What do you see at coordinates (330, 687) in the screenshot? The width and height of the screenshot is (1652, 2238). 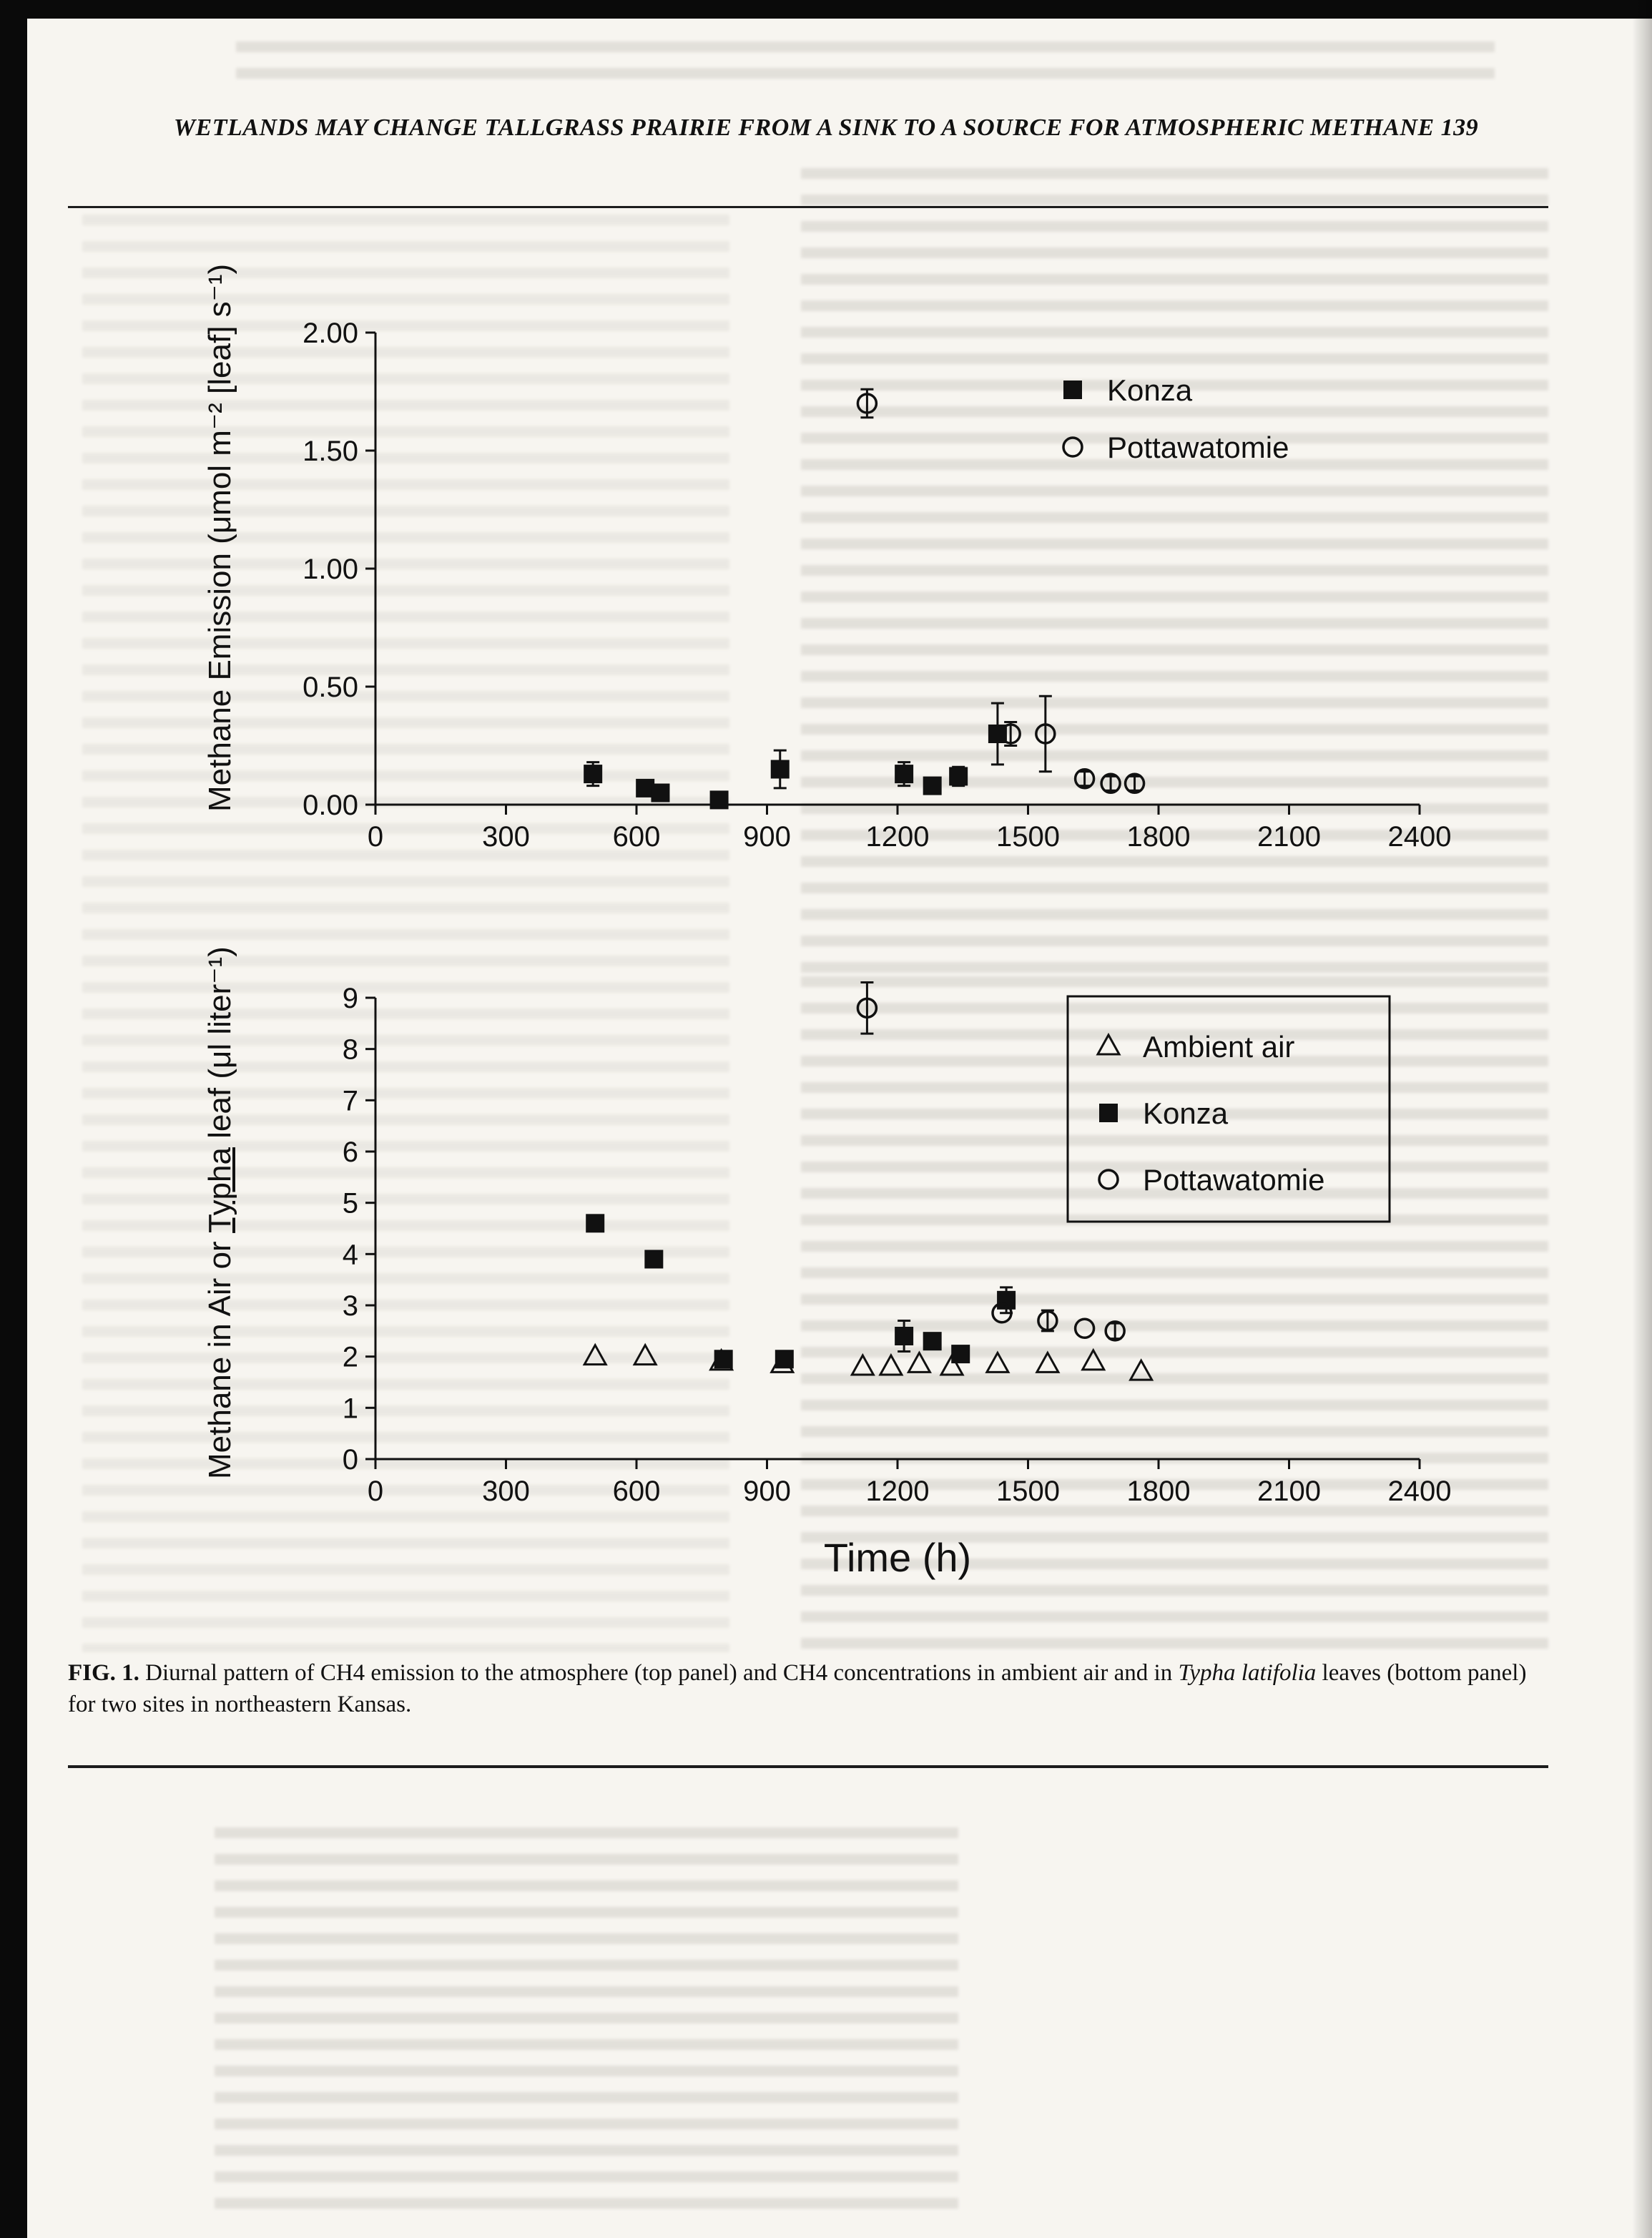 I see `svg-text: 0.50` at bounding box center [330, 687].